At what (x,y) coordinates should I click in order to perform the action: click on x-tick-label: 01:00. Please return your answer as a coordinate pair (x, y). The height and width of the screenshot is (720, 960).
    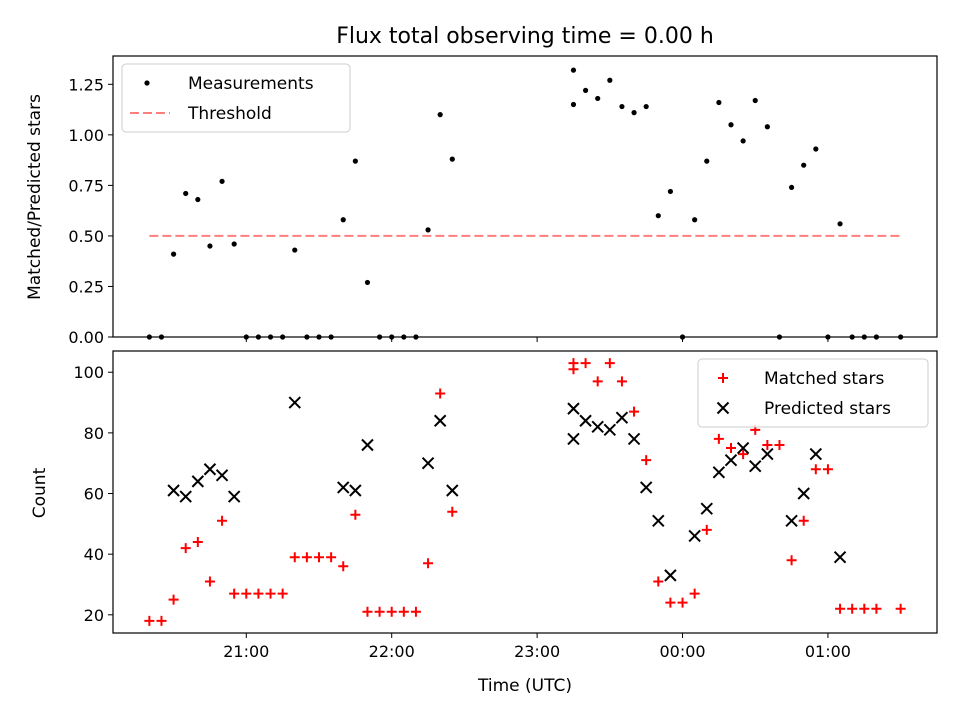
    Looking at the image, I should click on (828, 651).